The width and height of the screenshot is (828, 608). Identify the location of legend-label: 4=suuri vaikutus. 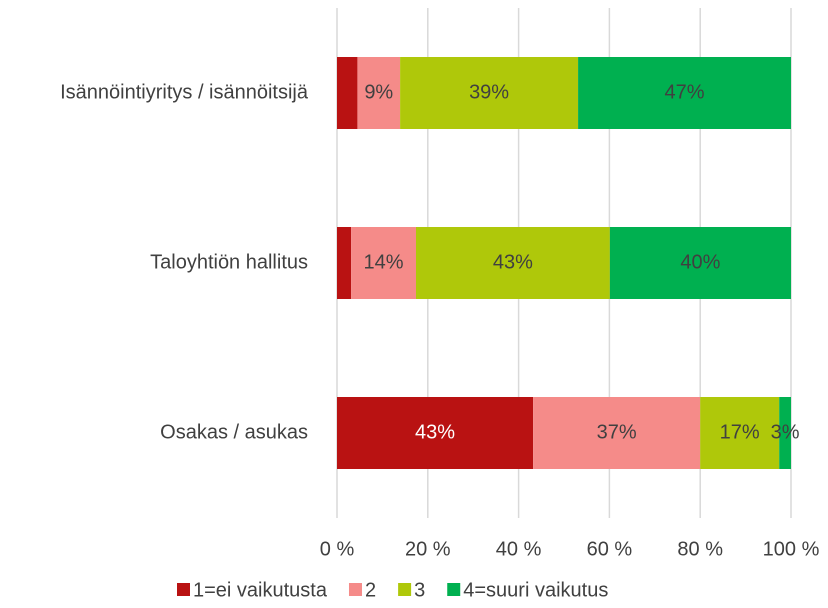
(535, 590).